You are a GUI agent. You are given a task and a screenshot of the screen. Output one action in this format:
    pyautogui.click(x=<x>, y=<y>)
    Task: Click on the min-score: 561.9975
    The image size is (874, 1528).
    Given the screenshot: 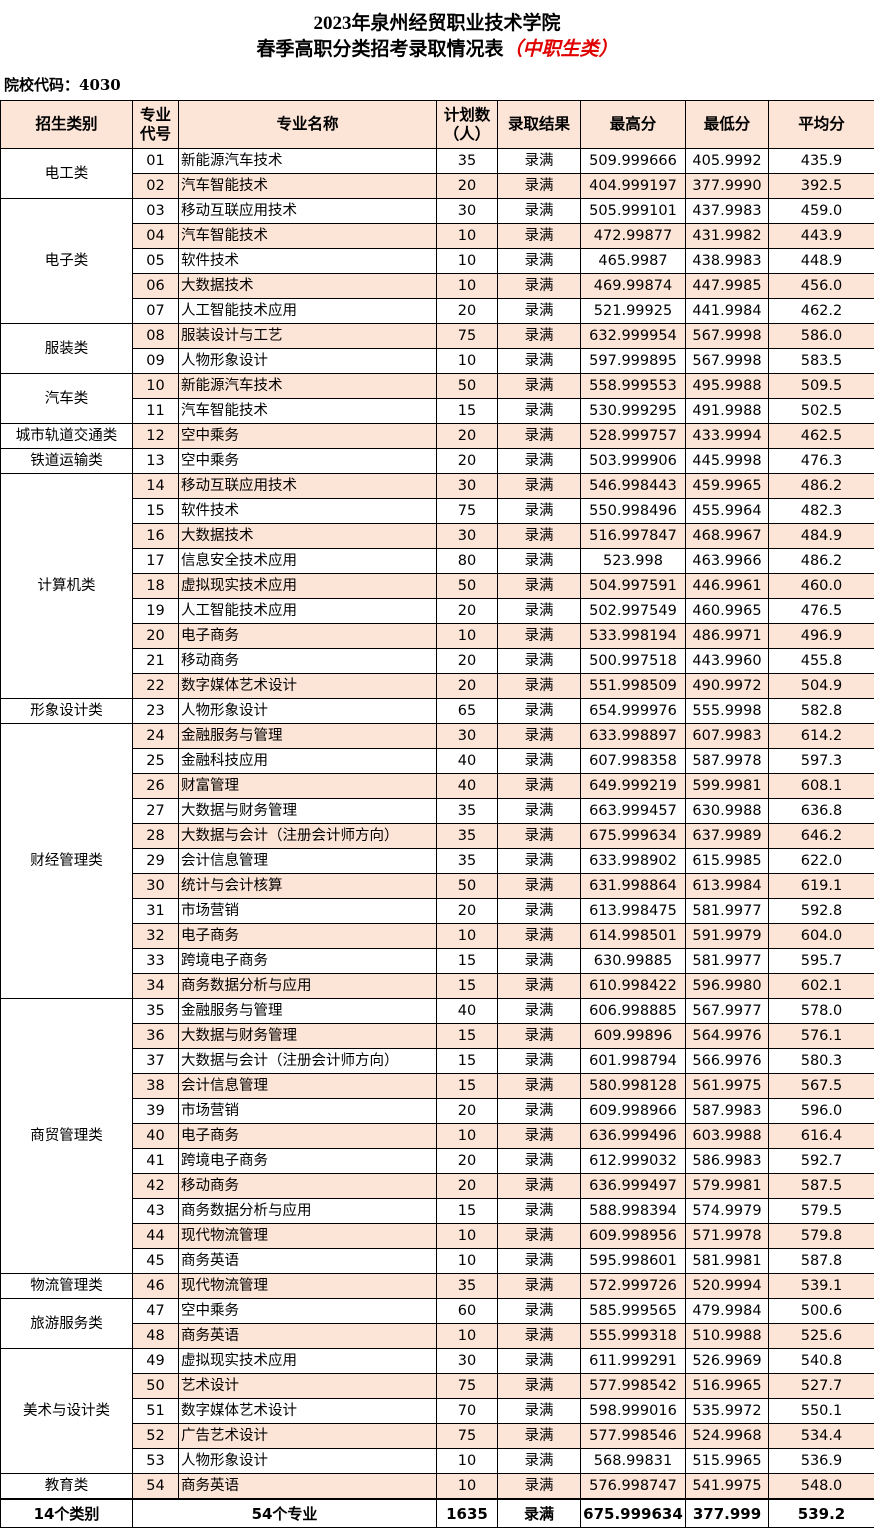 What is the action you would take?
    pyautogui.click(x=727, y=1086)
    